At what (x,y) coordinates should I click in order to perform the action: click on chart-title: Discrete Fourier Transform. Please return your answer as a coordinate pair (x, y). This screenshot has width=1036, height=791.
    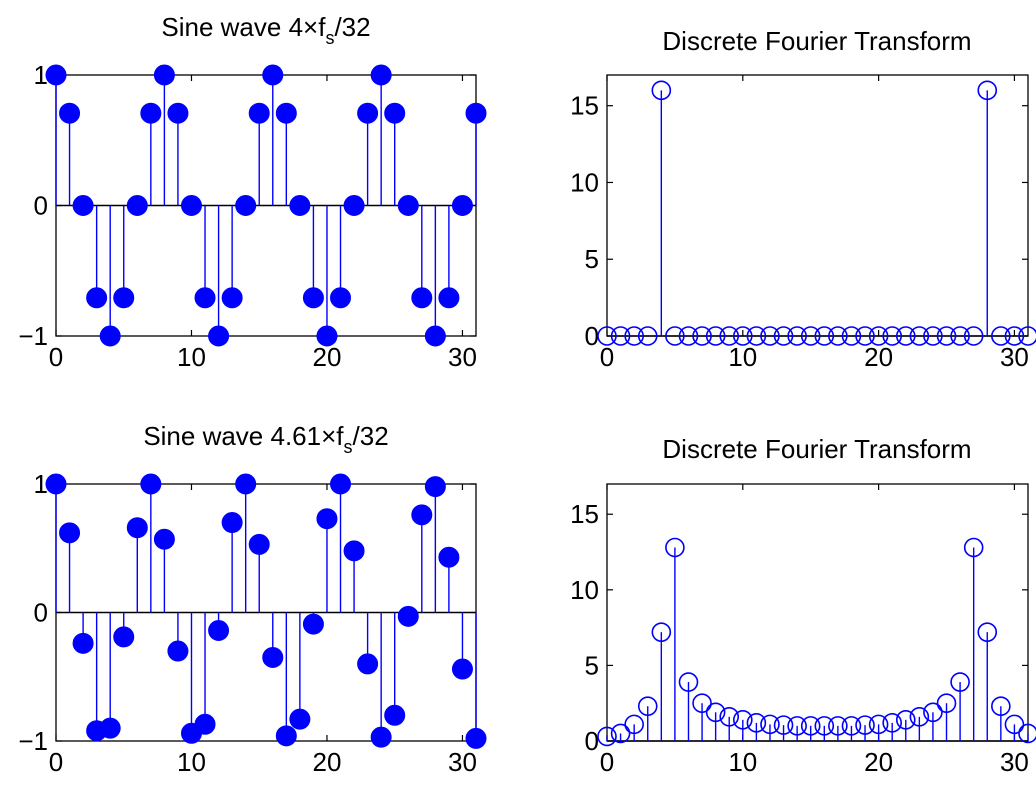
    Looking at the image, I should click on (816, 449).